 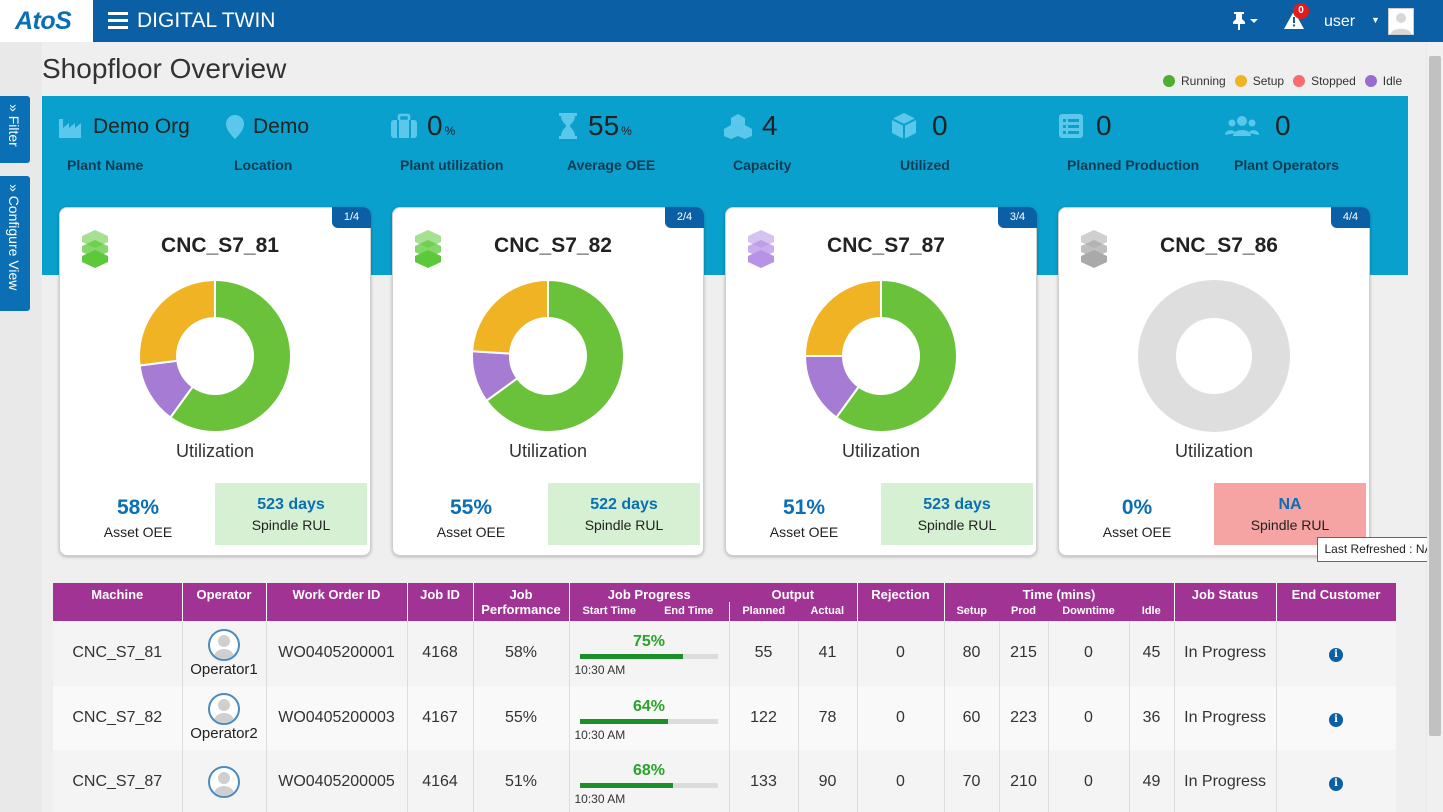 I want to click on col-planned: Planned, so click(x=763, y=611).